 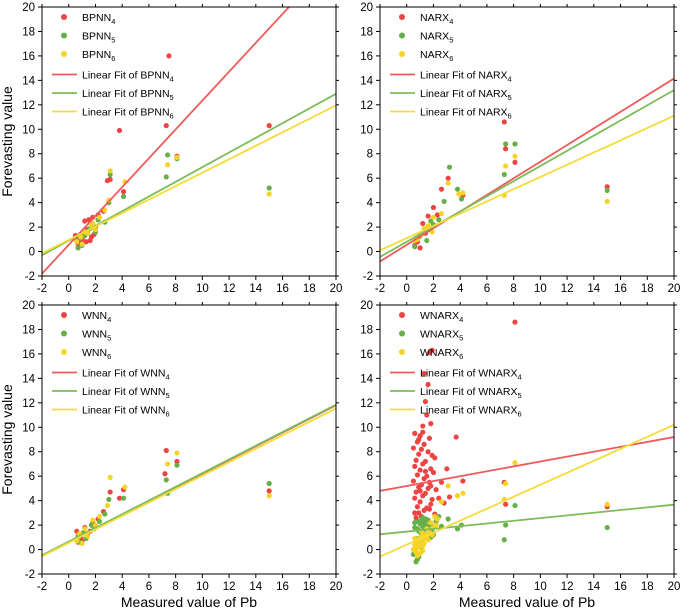 What do you see at coordinates (441, 336) in the screenshot?
I see `legend-label-wnarx5: WNARX5` at bounding box center [441, 336].